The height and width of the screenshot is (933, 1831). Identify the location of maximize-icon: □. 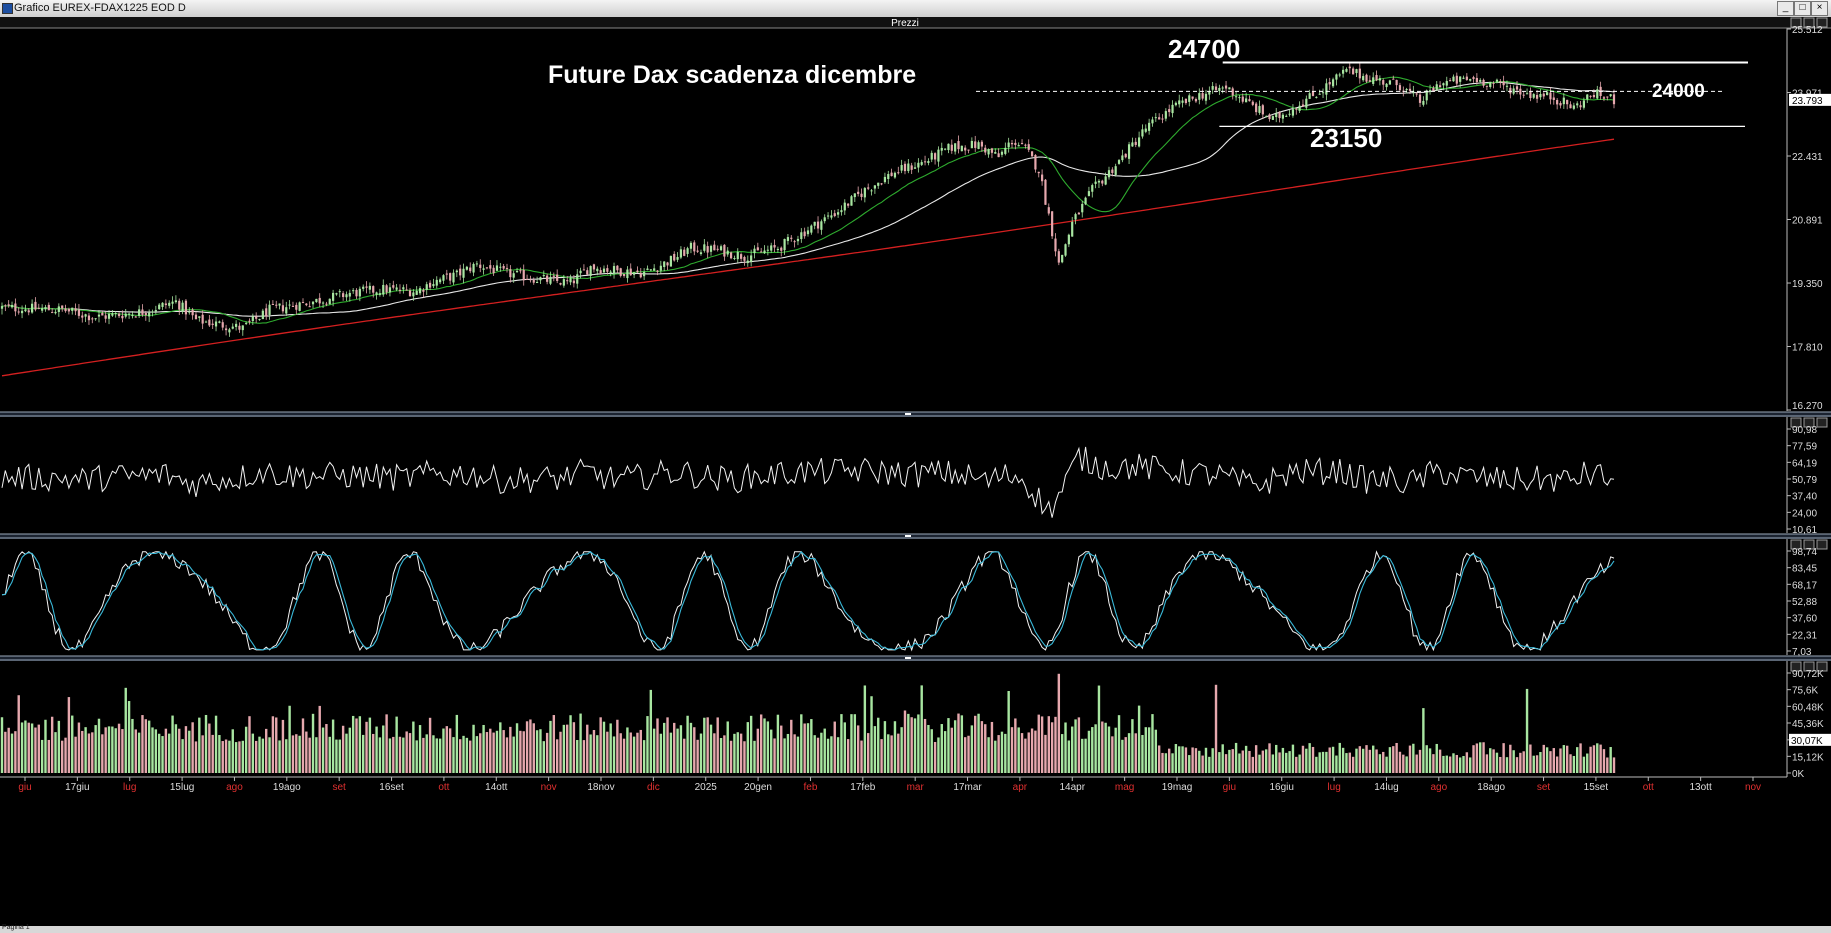
(1802, 8).